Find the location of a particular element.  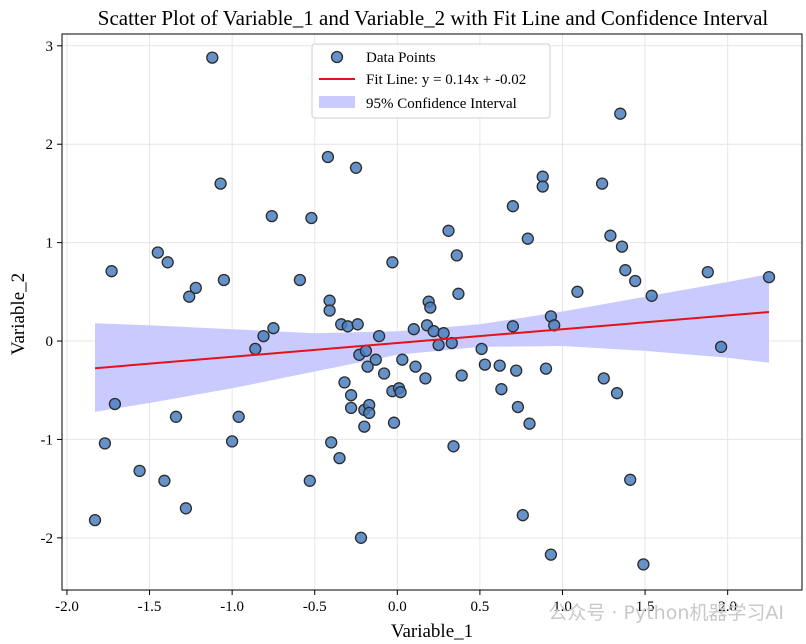

x-tick-label: -1.5 is located at coordinates (150, 607).